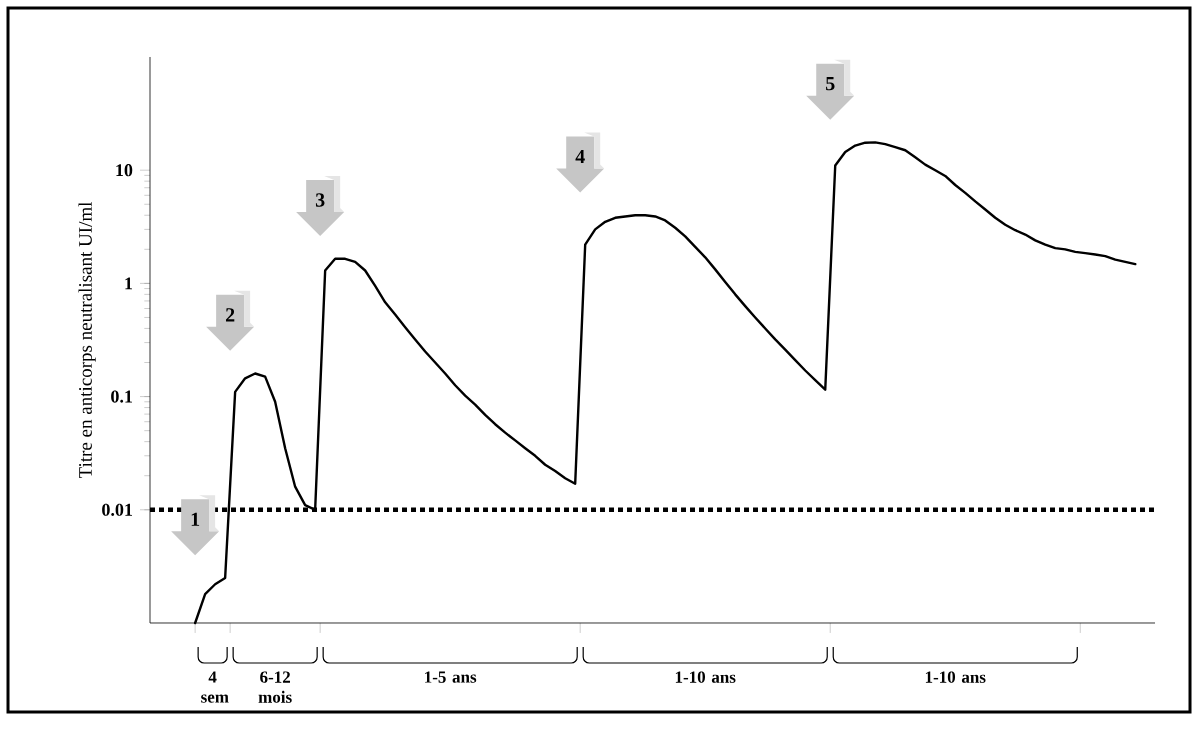 The width and height of the screenshot is (1198, 737). Describe the element at coordinates (230, 315) in the screenshot. I see `annotation: 2` at that location.